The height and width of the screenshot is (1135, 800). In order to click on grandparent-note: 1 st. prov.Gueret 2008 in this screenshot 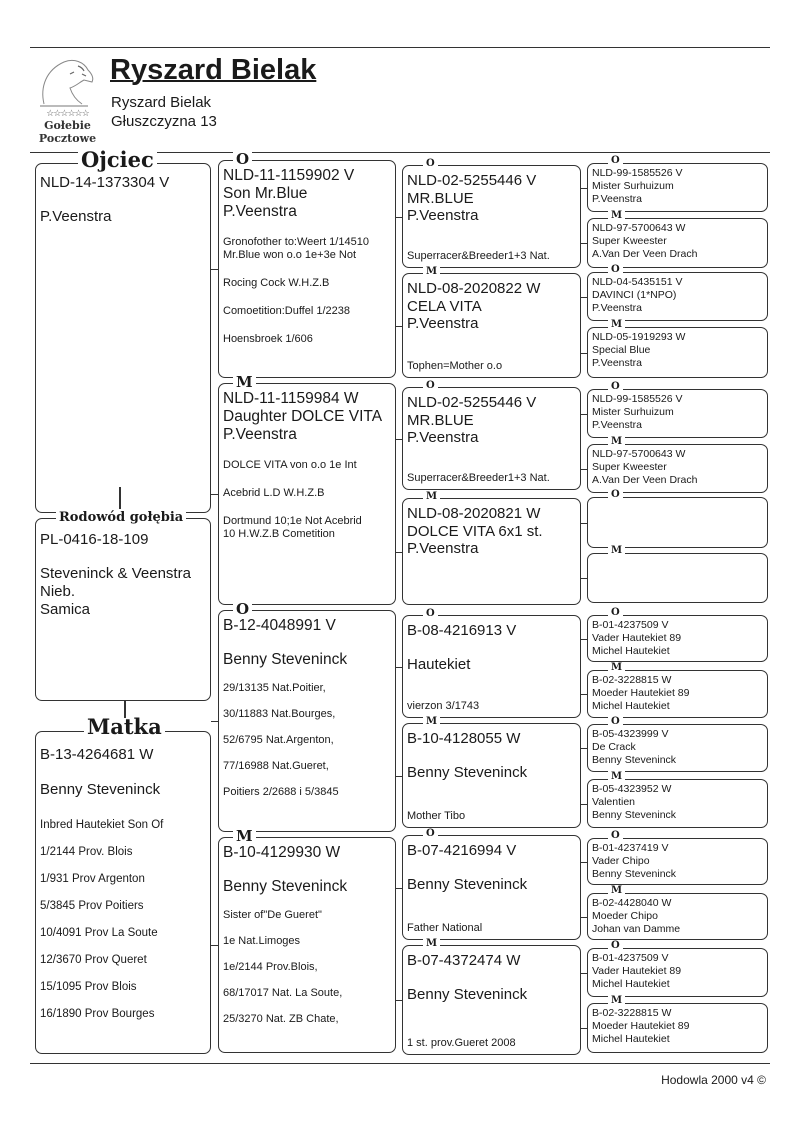, I will do `click(461, 1043)`.